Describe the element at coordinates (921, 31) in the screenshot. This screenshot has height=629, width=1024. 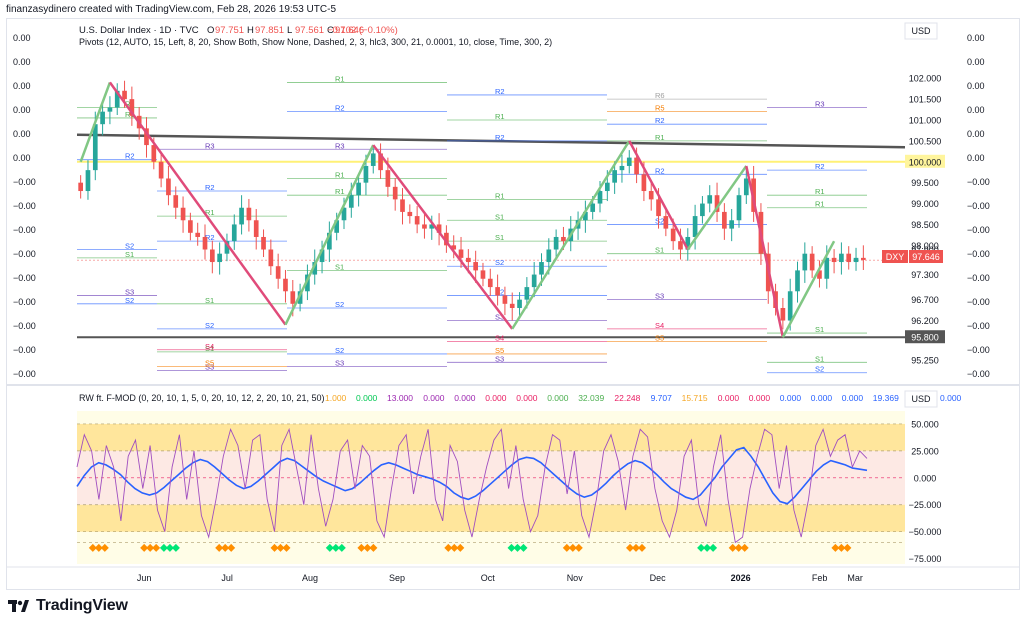
I see `currency-box` at that location.